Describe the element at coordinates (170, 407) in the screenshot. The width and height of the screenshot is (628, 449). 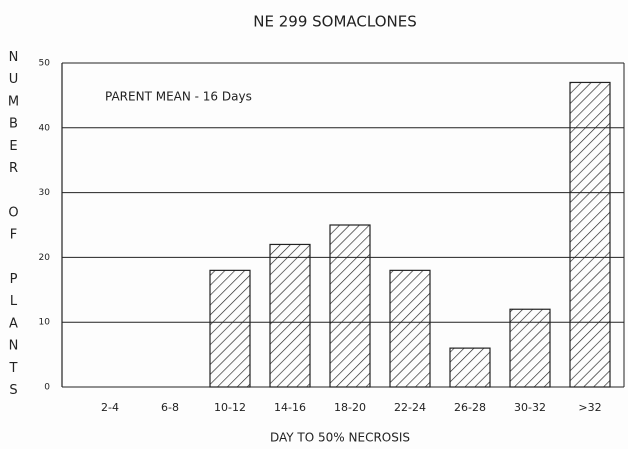
I see `x-tick-label: 6-8` at that location.